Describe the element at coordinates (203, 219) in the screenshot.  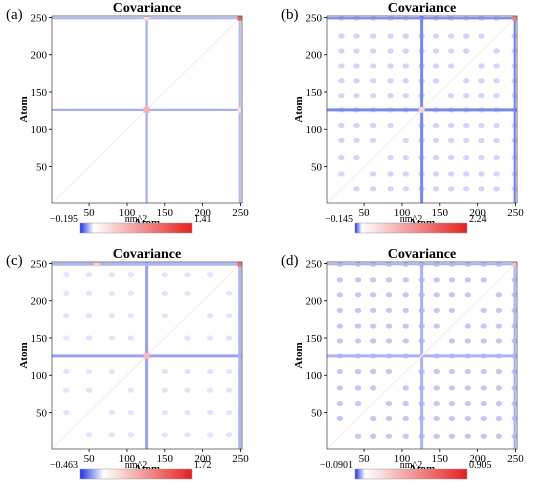
I see `colorbar-max-label: 1.41` at that location.